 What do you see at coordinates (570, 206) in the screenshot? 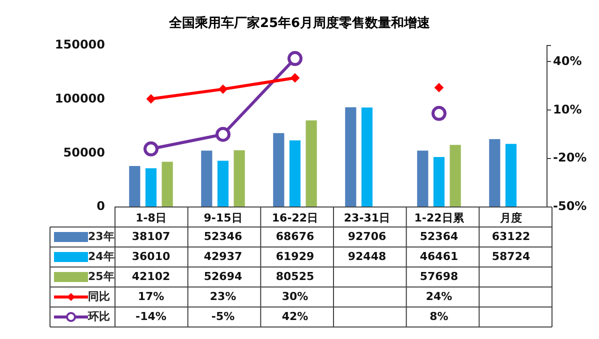
I see `y2-tick-label: -50%` at bounding box center [570, 206].